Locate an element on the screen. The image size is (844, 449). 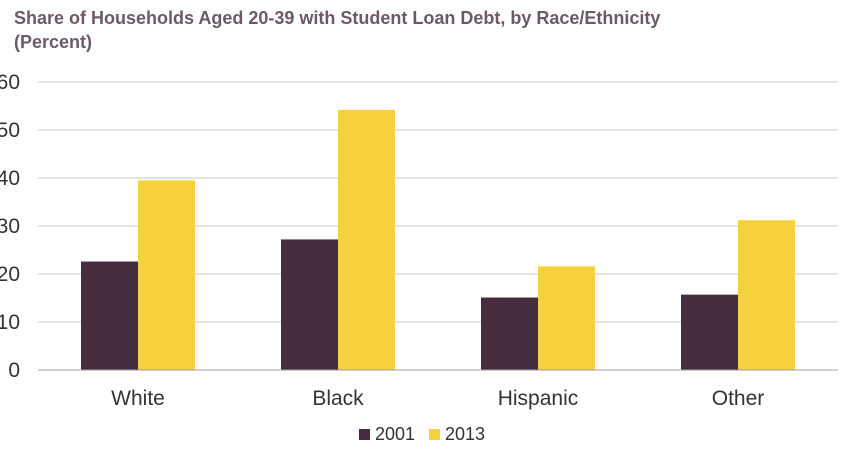
legend-item-2013: 2013 is located at coordinates (457, 434).